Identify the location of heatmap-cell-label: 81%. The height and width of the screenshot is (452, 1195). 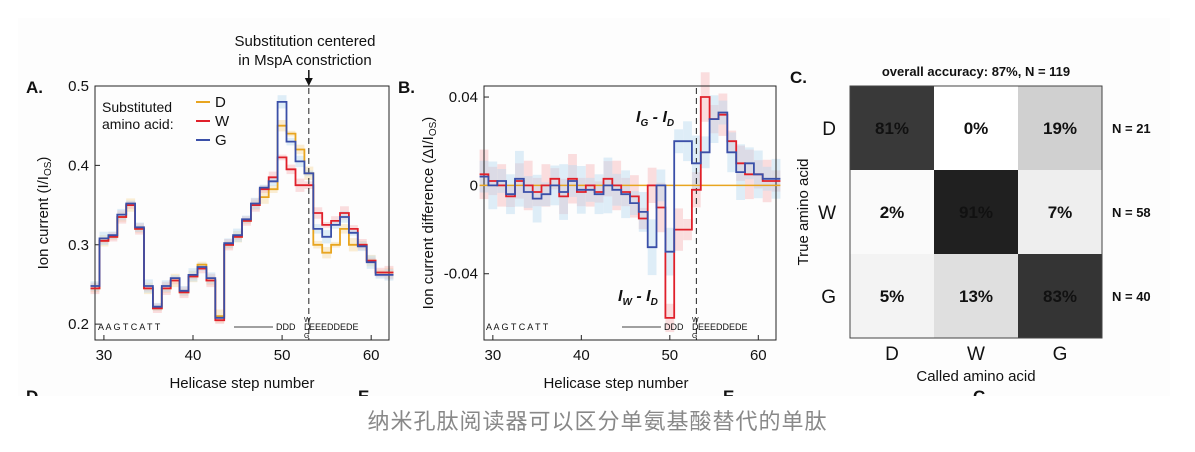
(892, 128).